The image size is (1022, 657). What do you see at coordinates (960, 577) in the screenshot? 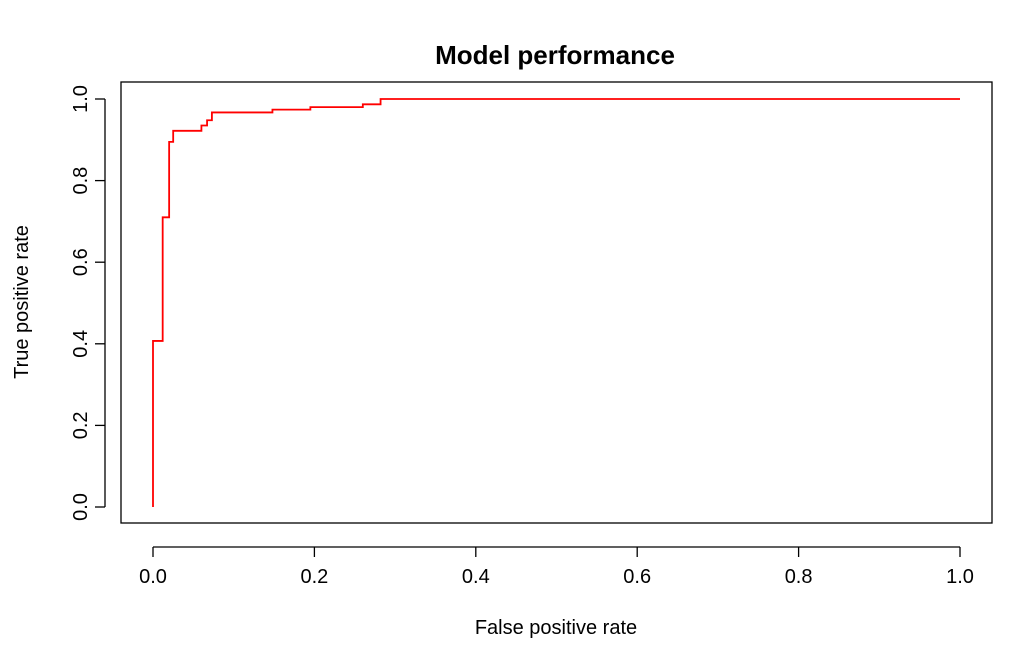
I see `x-tick-label: 1.0` at bounding box center [960, 577].